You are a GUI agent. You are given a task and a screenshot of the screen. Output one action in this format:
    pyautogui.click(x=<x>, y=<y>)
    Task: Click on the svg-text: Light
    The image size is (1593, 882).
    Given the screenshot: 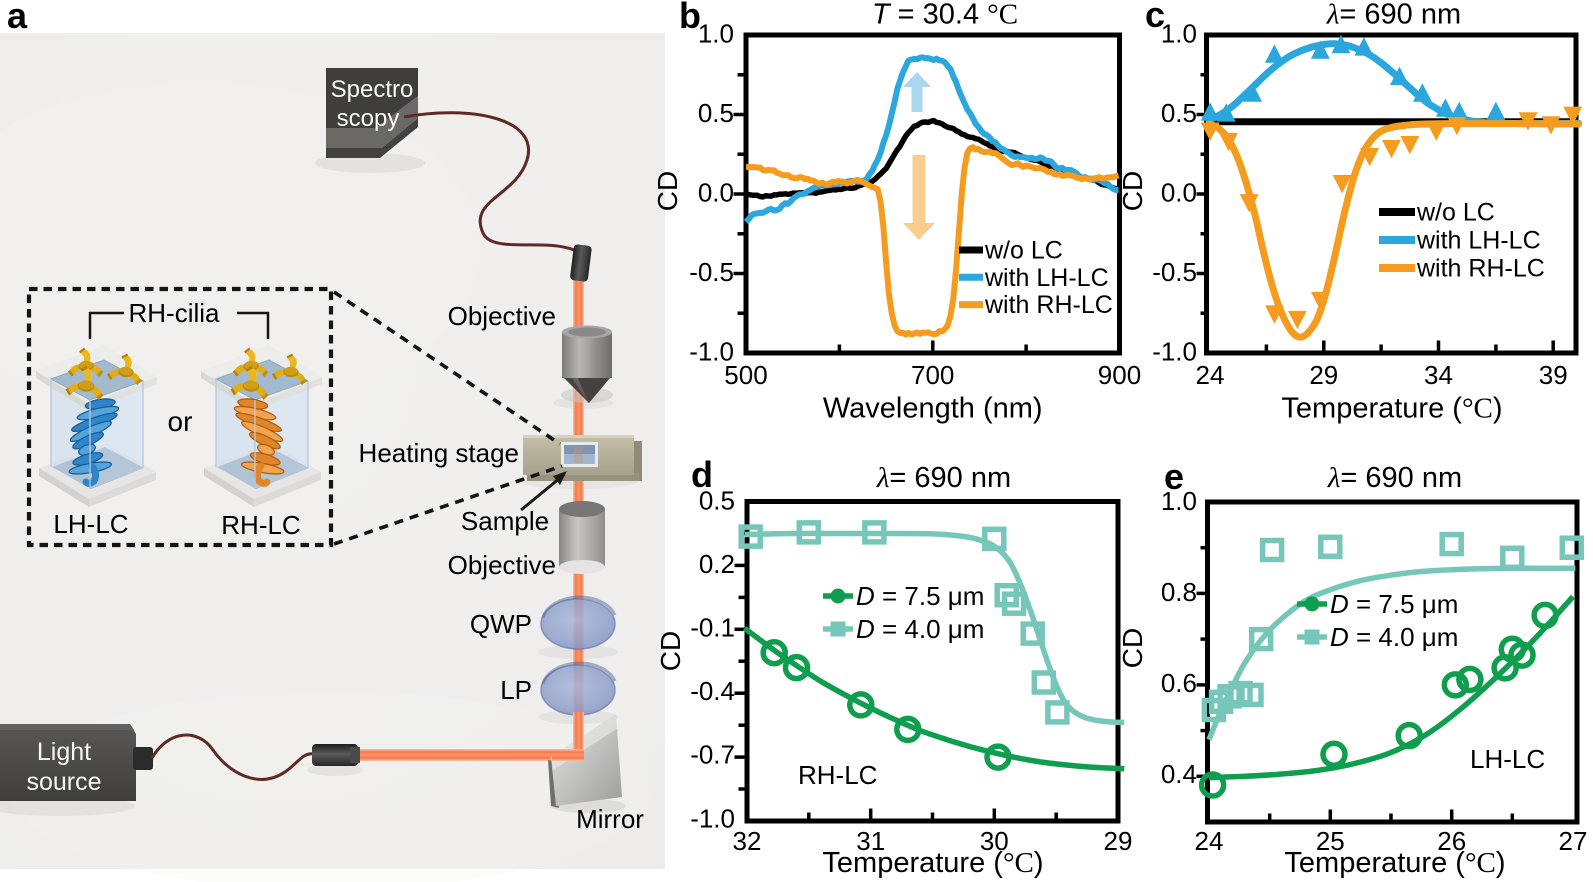 What is the action you would take?
    pyautogui.click(x=64, y=752)
    